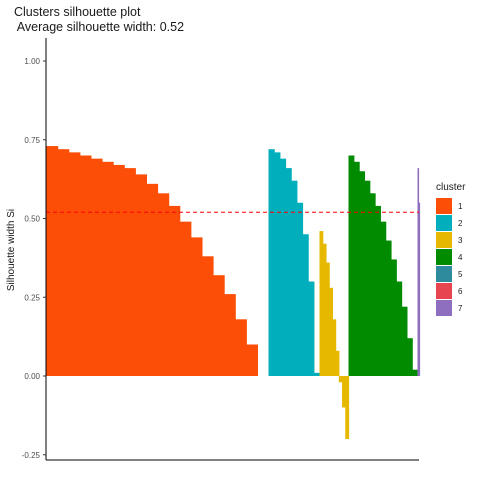 The height and width of the screenshot is (480, 480). What do you see at coordinates (32, 61) in the screenshot?
I see `y-tick-label: 1.00` at bounding box center [32, 61].